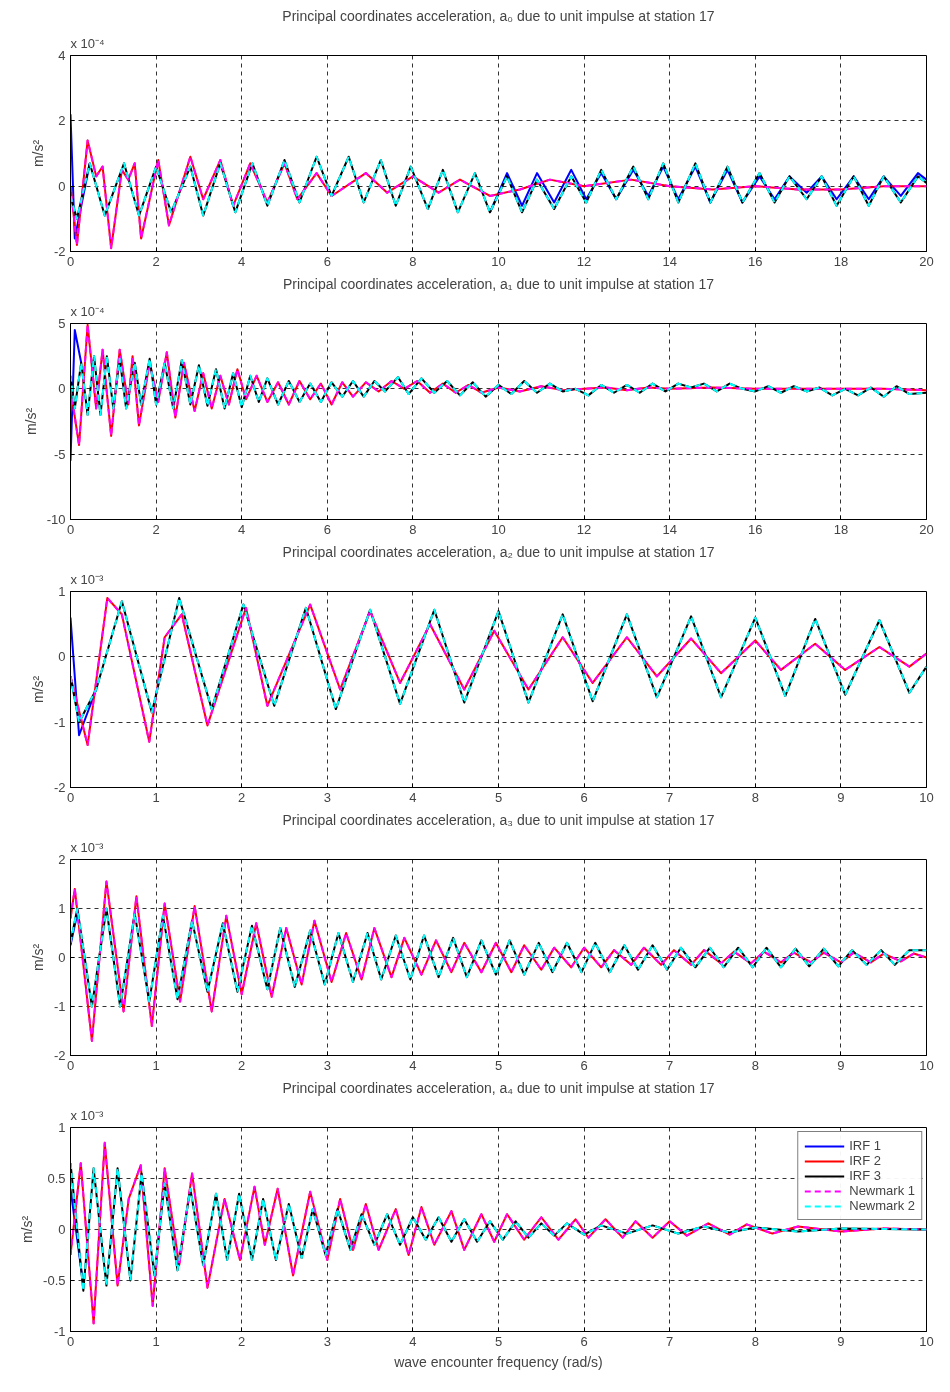 This screenshot has height=1392, width=950. Describe the element at coordinates (498, 15) in the screenshot. I see `chart-title: Principal coordinates acceleration, a₀ due to unit impulse at station 17` at that location.